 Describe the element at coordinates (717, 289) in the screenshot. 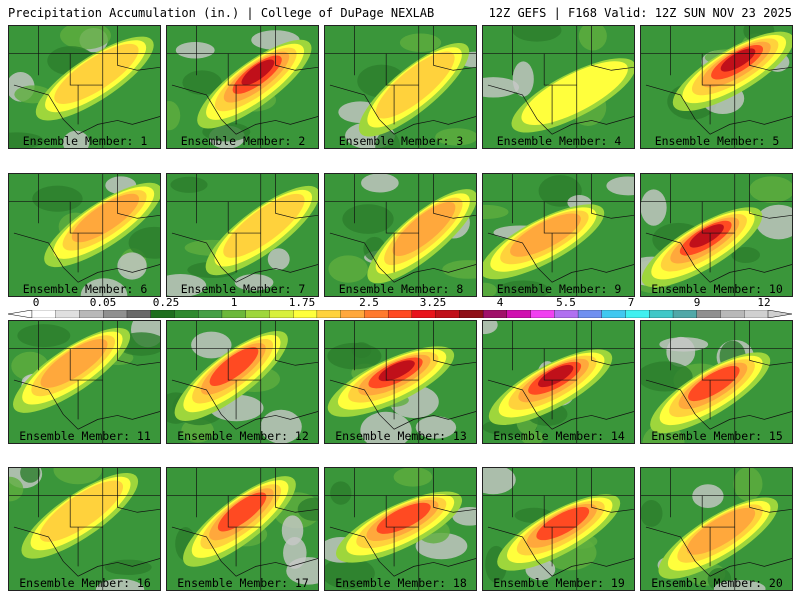

I see `ensemble-member-label: Ensemble Member: 10` at that location.